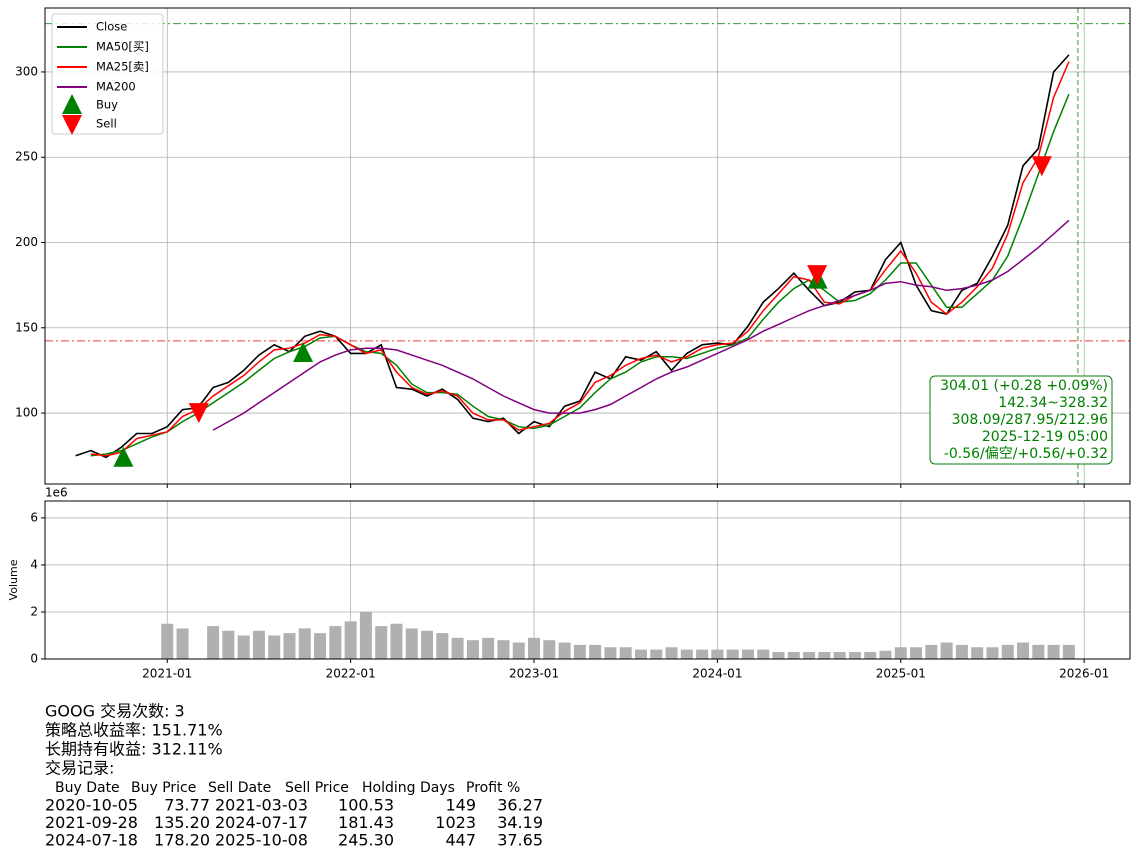  What do you see at coordinates (520, 840) in the screenshot?
I see `table-cell: 37.65` at bounding box center [520, 840].